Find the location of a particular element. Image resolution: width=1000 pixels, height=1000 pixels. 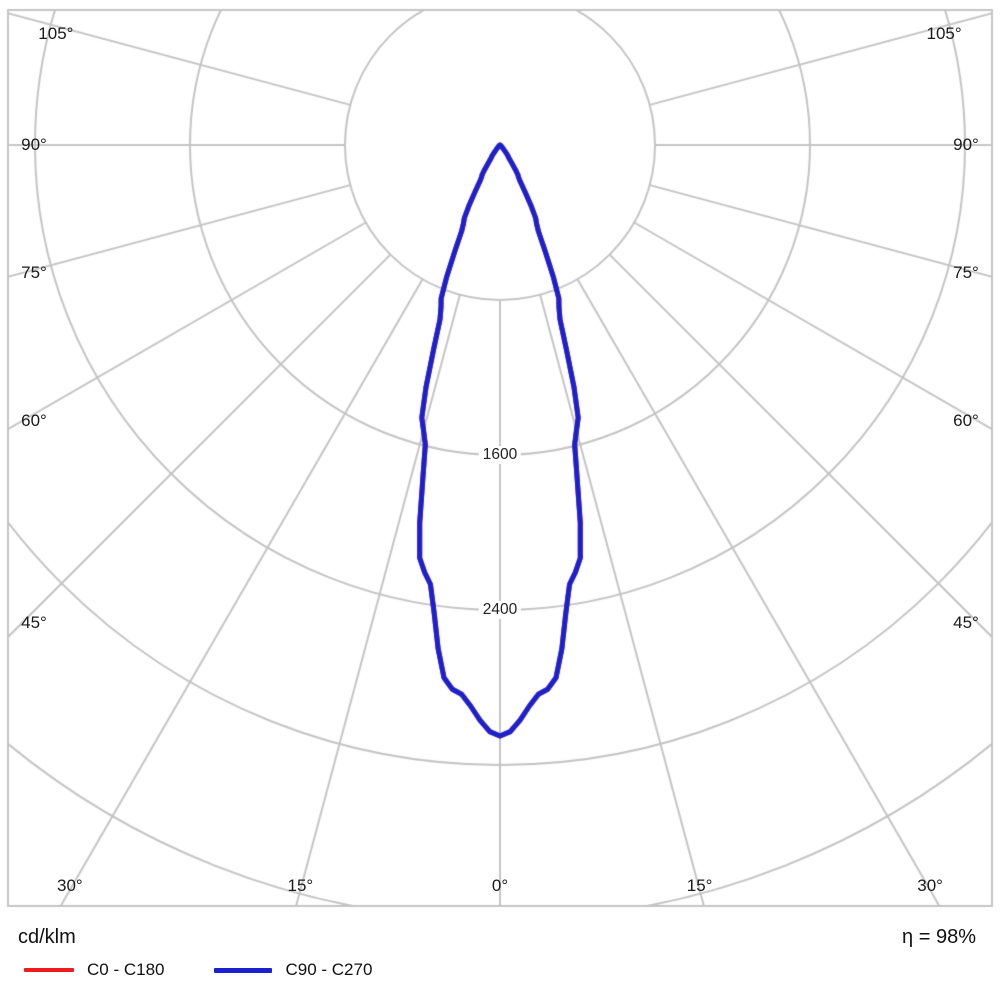

legend-item-c90-c270: C90 - C270 is located at coordinates (293, 970).